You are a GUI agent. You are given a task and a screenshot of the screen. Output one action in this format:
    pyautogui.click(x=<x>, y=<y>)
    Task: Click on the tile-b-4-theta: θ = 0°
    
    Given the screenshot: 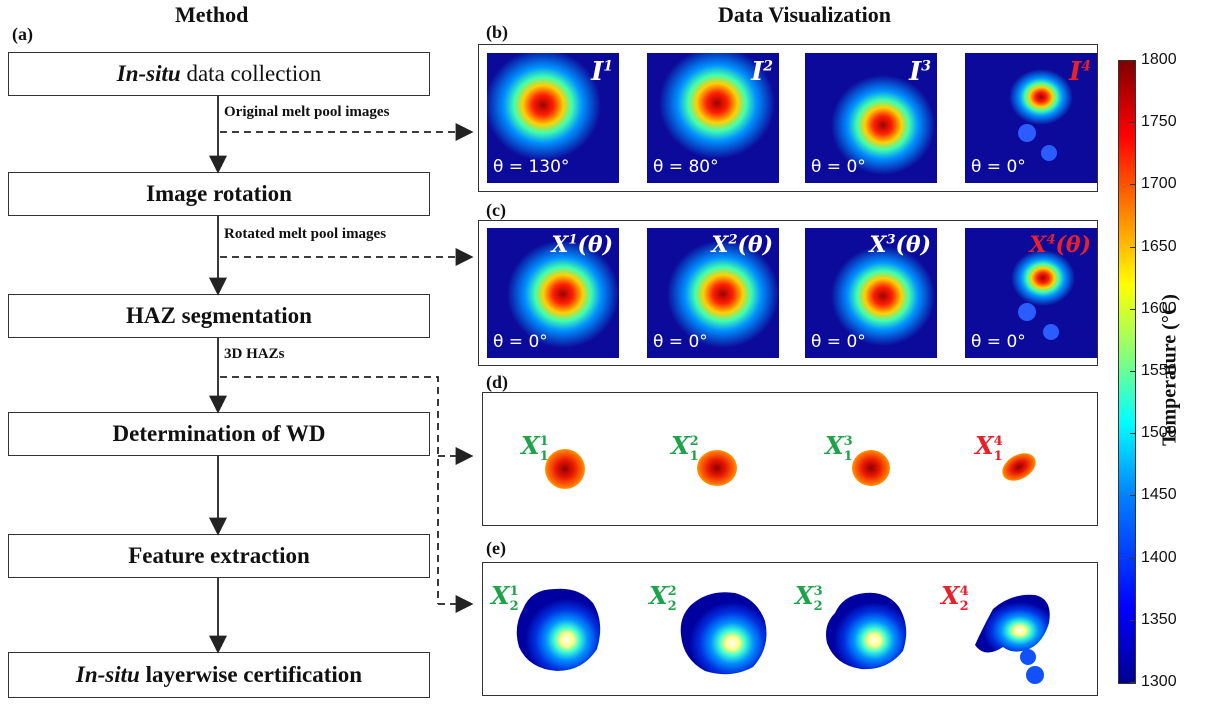 What is the action you would take?
    pyautogui.click(x=998, y=167)
    